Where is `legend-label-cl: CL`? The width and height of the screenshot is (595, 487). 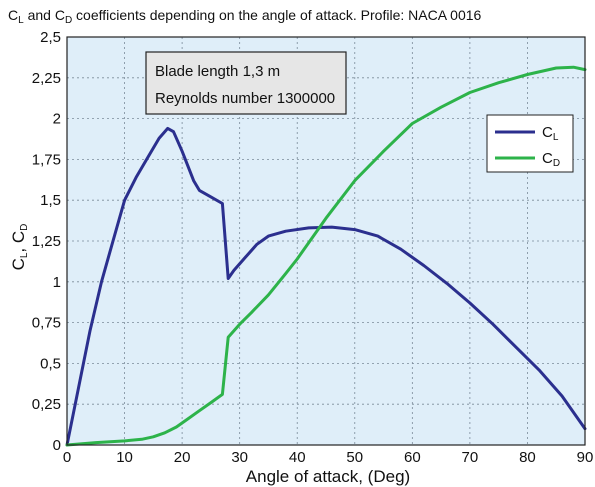 legend-label-cl: CL is located at coordinates (550, 133).